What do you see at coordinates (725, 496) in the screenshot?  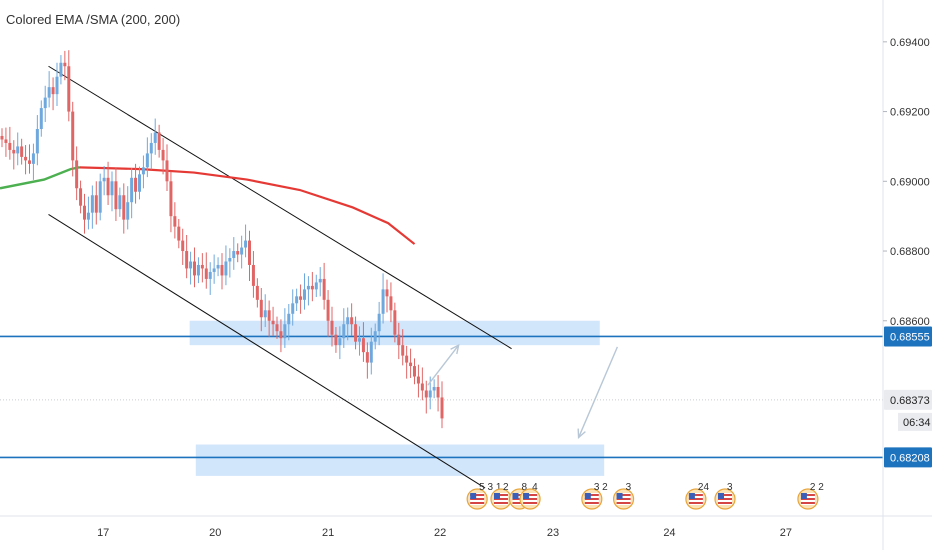 I see `event-flag-7: 3` at bounding box center [725, 496].